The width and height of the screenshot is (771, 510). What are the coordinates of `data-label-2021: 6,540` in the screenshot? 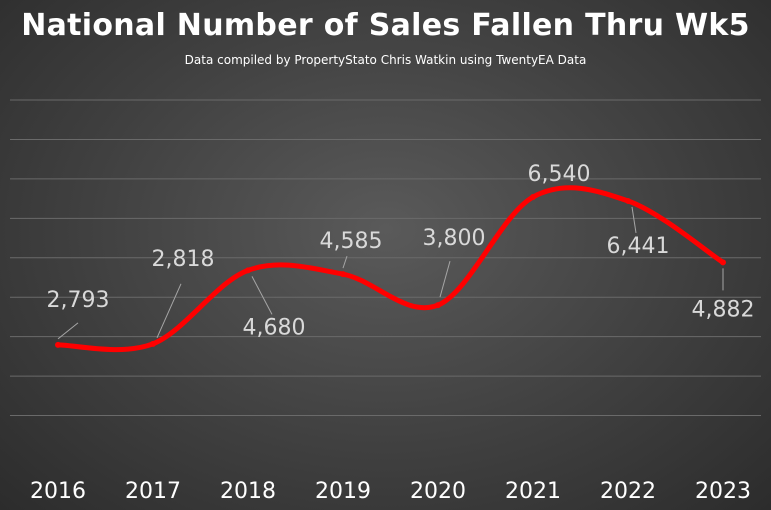 It's located at (559, 174).